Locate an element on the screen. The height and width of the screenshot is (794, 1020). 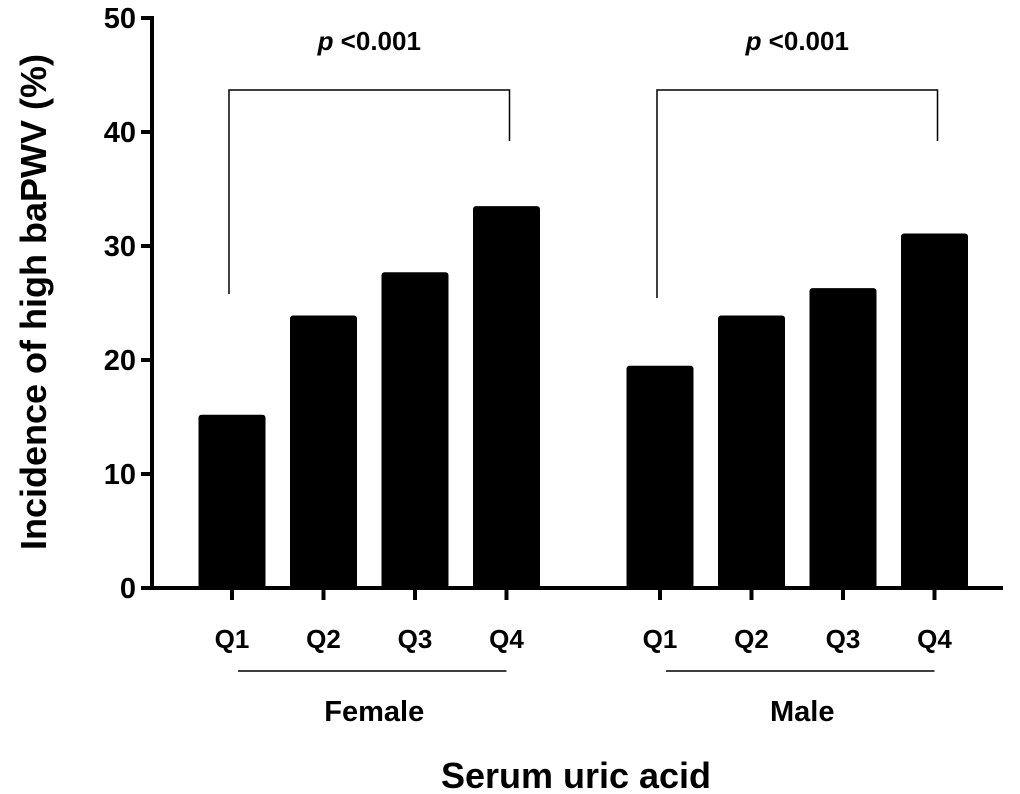
y-axis-title: Incidence of high baPWV (%) is located at coordinates (33, 302).